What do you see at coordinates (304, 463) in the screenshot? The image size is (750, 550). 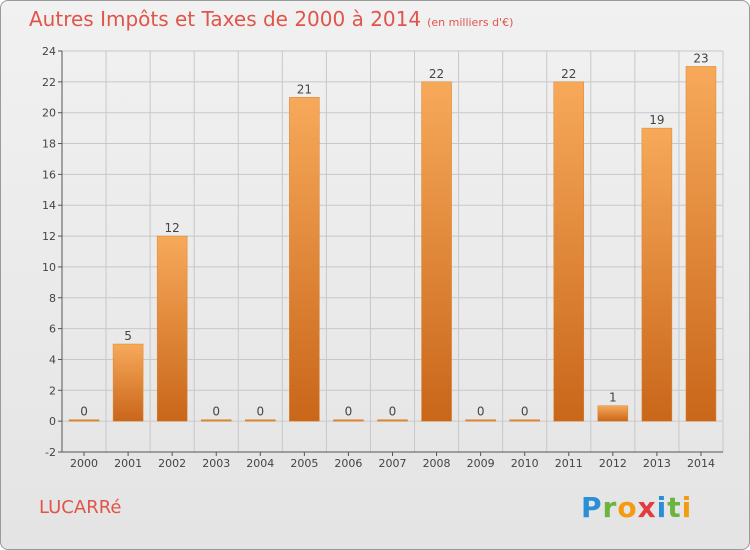 I see `x-tick-label: 2005` at bounding box center [304, 463].